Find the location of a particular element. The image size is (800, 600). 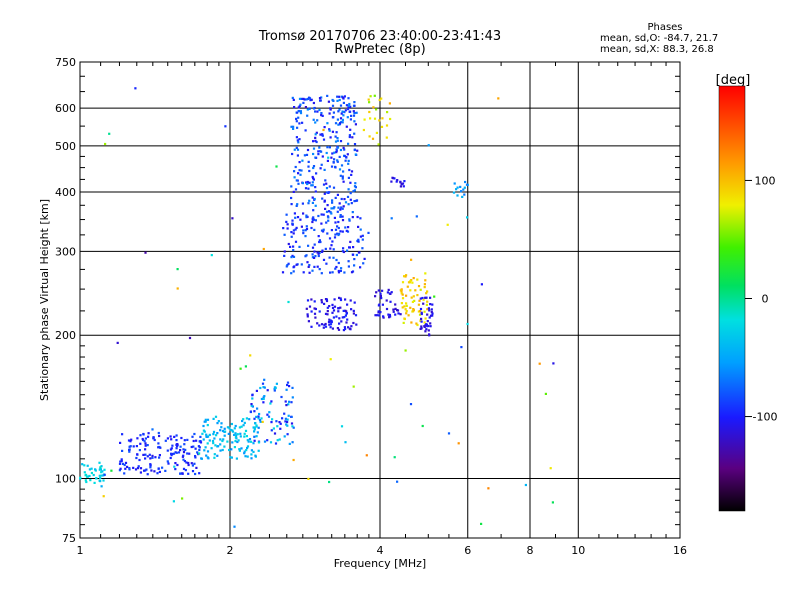

y-tick-label: 100 is located at coordinates (65, 479).